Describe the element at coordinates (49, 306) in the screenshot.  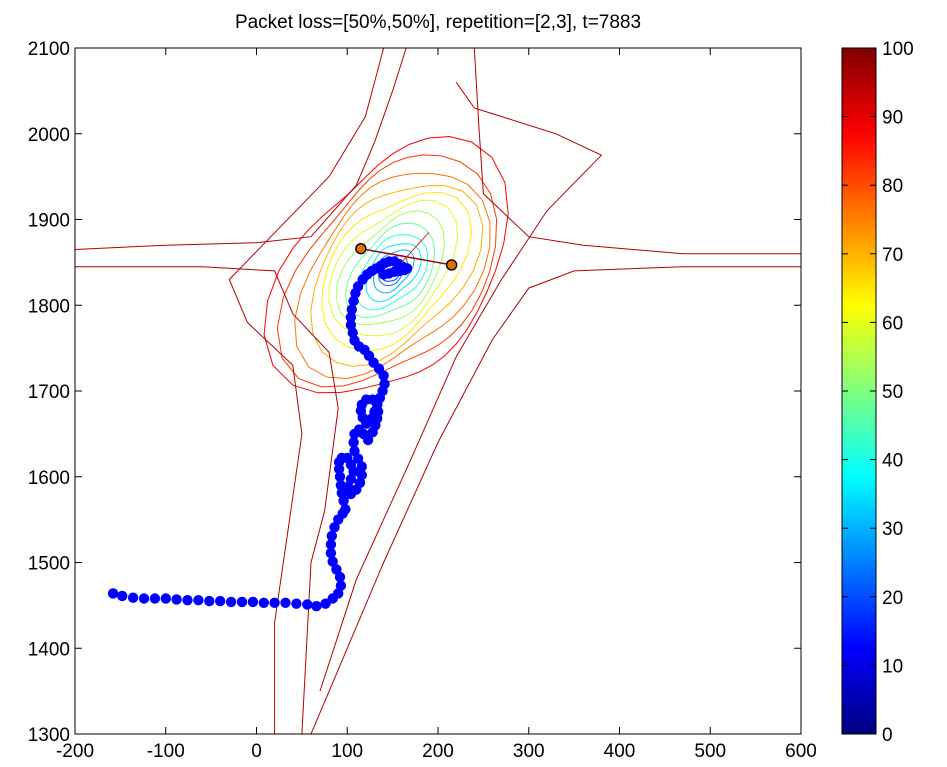
I see `y-tick-label: 1800` at that location.